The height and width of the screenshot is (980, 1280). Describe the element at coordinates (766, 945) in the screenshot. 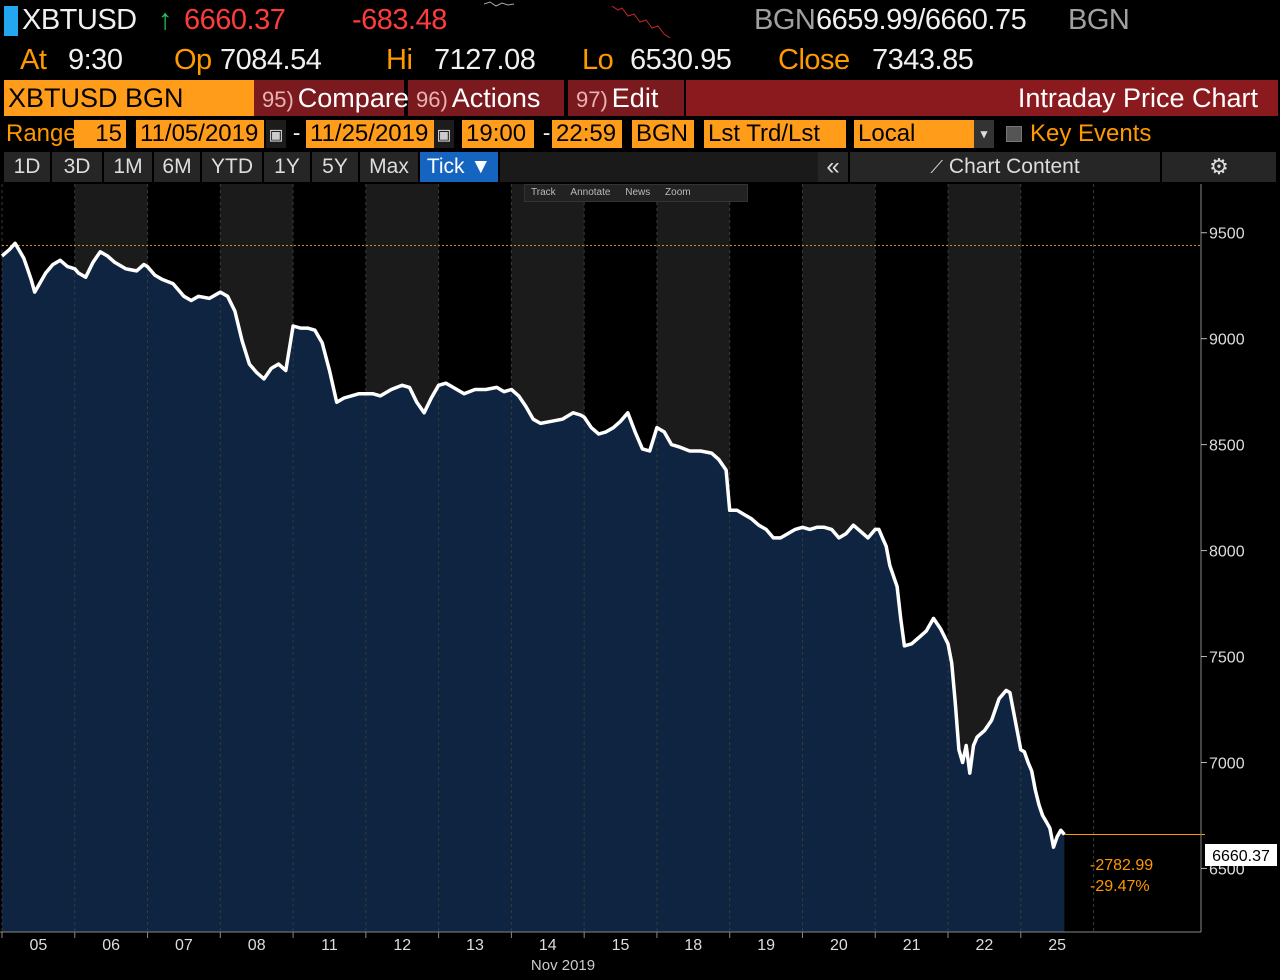

I see `x-tick-label: 19` at that location.